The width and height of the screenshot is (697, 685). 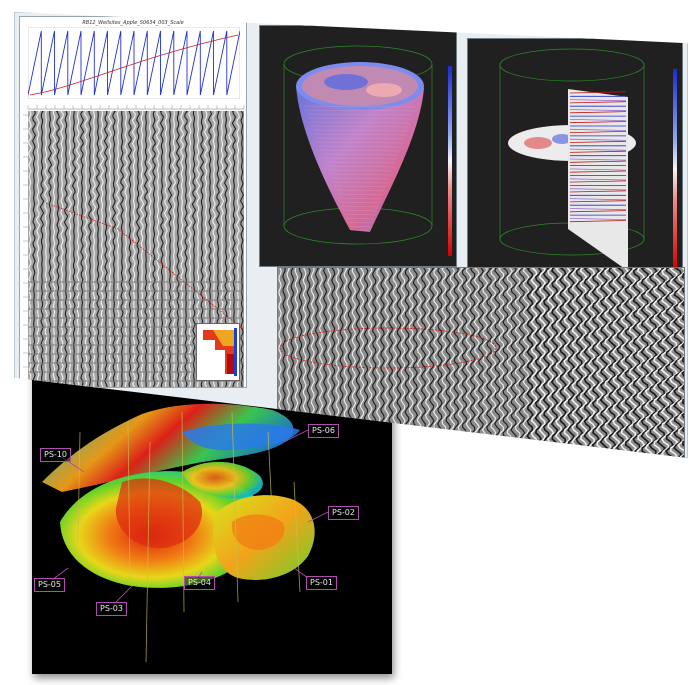 I want to click on well-label: PS-10, so click(x=55, y=455).